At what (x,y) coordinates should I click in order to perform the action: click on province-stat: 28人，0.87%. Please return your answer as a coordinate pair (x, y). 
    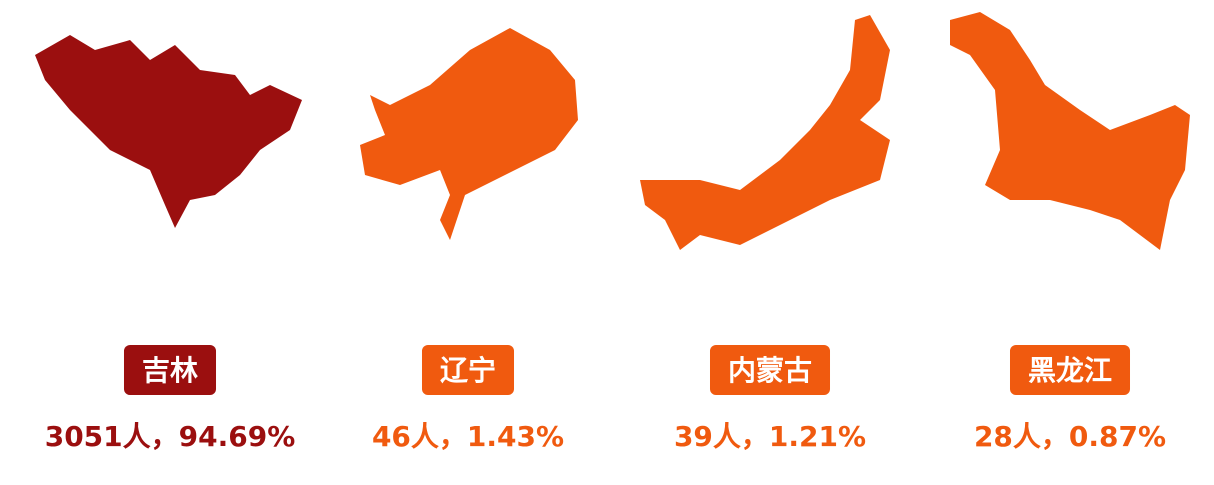
    Looking at the image, I should click on (1070, 436).